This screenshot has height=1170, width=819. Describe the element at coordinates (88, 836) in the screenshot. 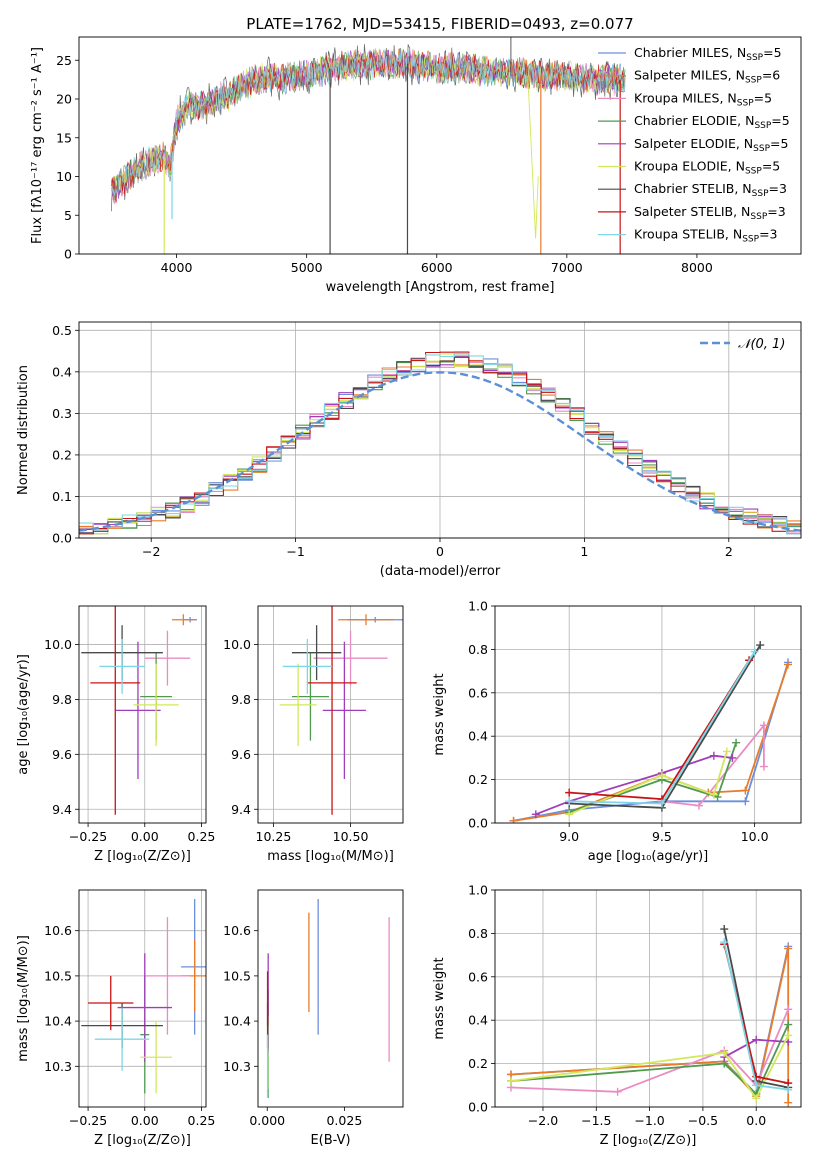

I see `x-tick-label: −0.25` at that location.